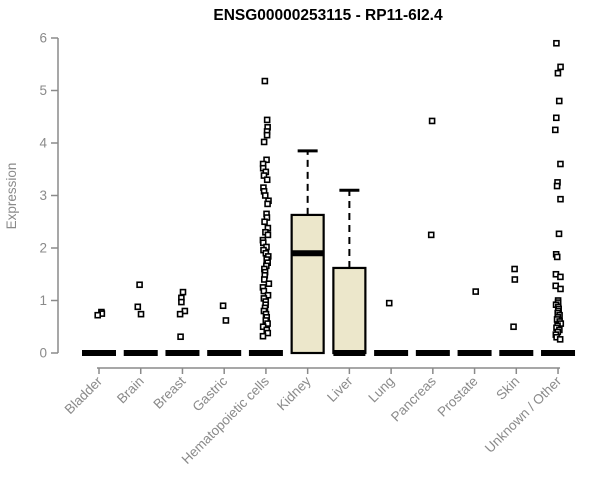 The image size is (600, 500). Describe the element at coordinates (43, 195) in the screenshot. I see `y-tick-label: 3` at that location.